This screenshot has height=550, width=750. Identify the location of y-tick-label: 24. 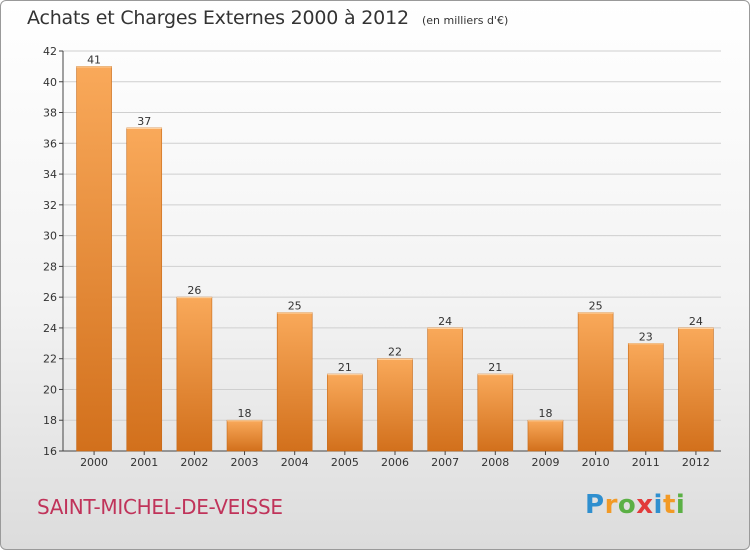
(50, 328).